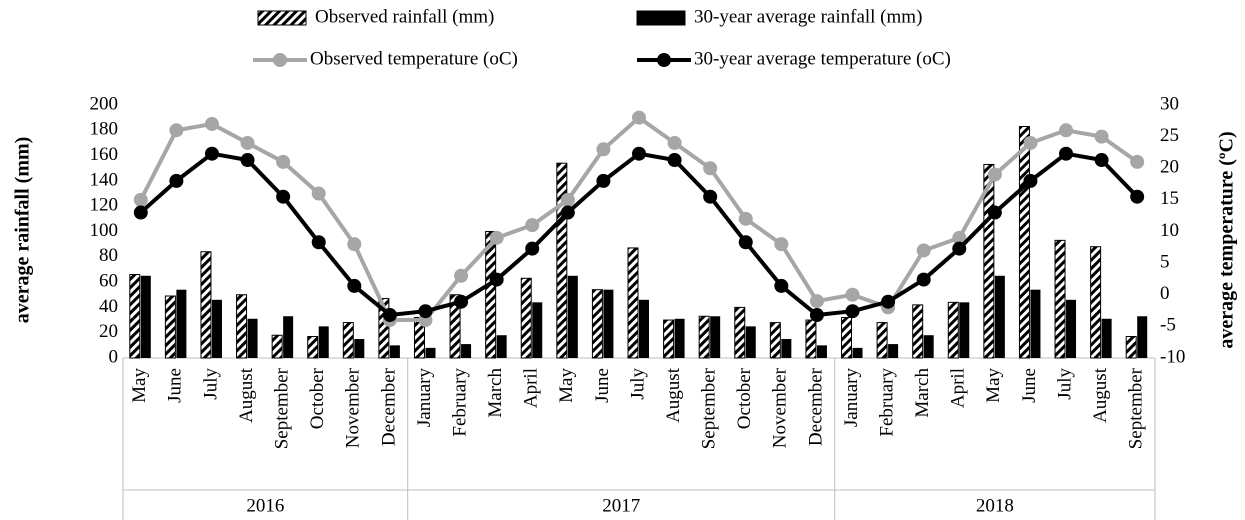 Image resolution: width=1245 pixels, height=520 pixels. What do you see at coordinates (822, 58) in the screenshot?
I see `legend-label: 30-year average temperature (oC)` at bounding box center [822, 58].